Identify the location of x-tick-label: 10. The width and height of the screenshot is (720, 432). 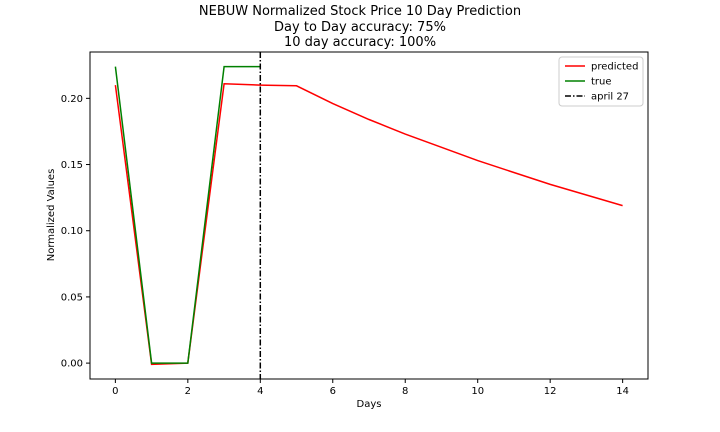
(477, 391).